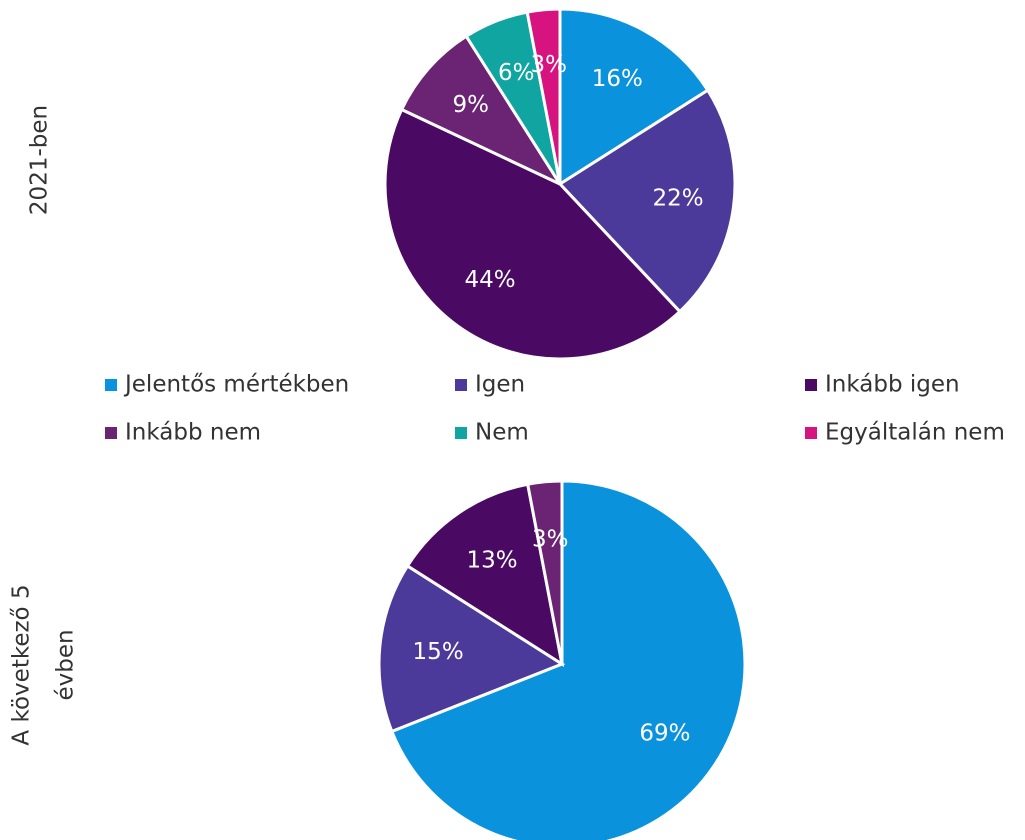 This screenshot has width=1025, height=840. Describe the element at coordinates (915, 433) in the screenshot. I see `legend-label: Egyáltalán nem` at that location.